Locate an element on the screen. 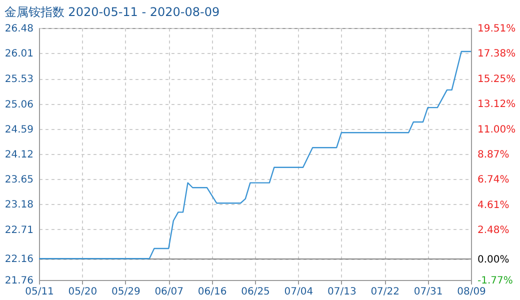 The image size is (520, 300). y2-tick-label: 19.51% is located at coordinates (497, 29).